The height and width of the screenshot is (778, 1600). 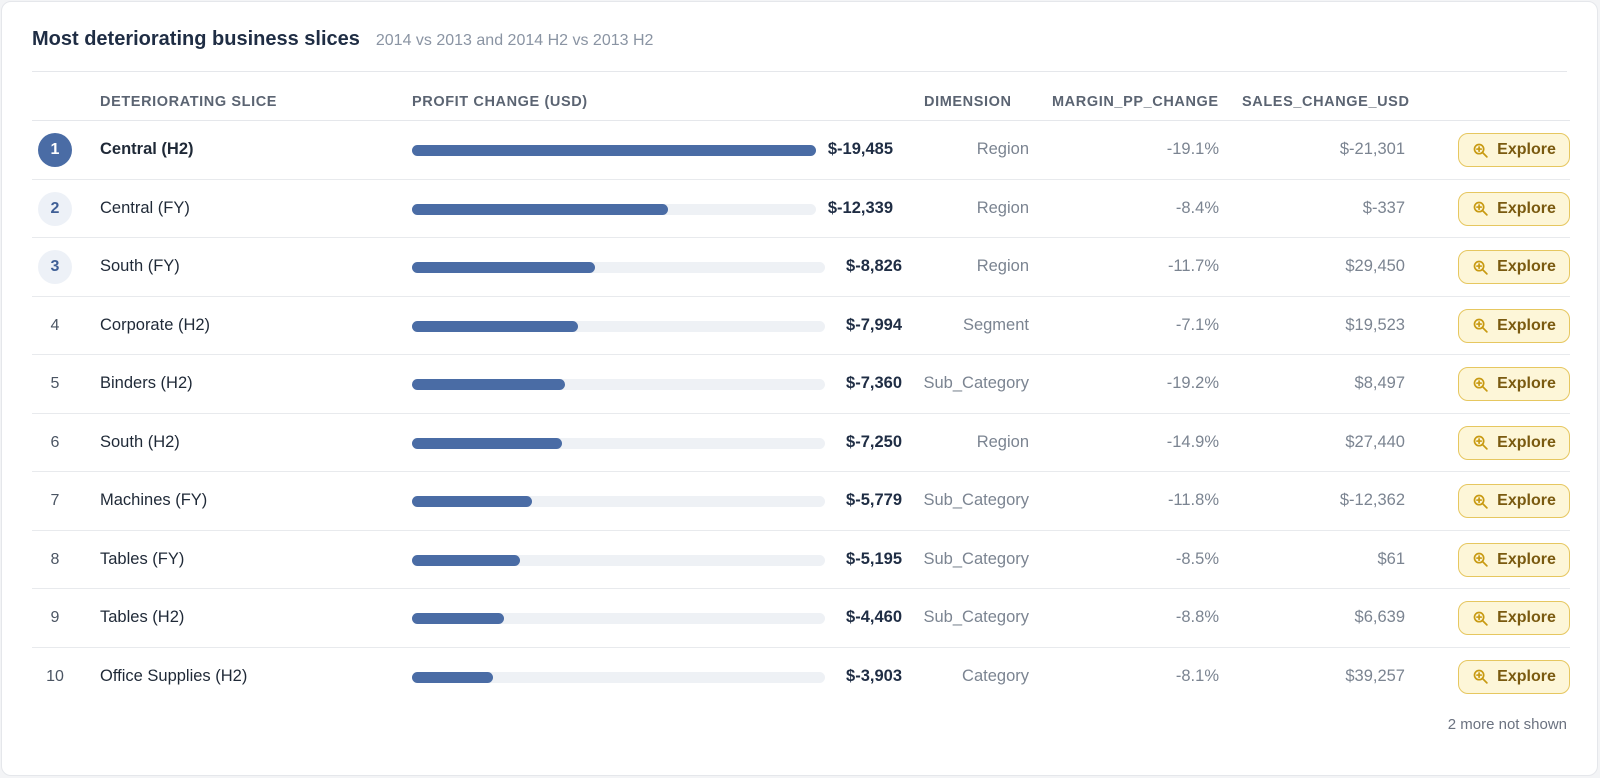 What do you see at coordinates (1391, 558) in the screenshot?
I see `sales-change: $61` at bounding box center [1391, 558].